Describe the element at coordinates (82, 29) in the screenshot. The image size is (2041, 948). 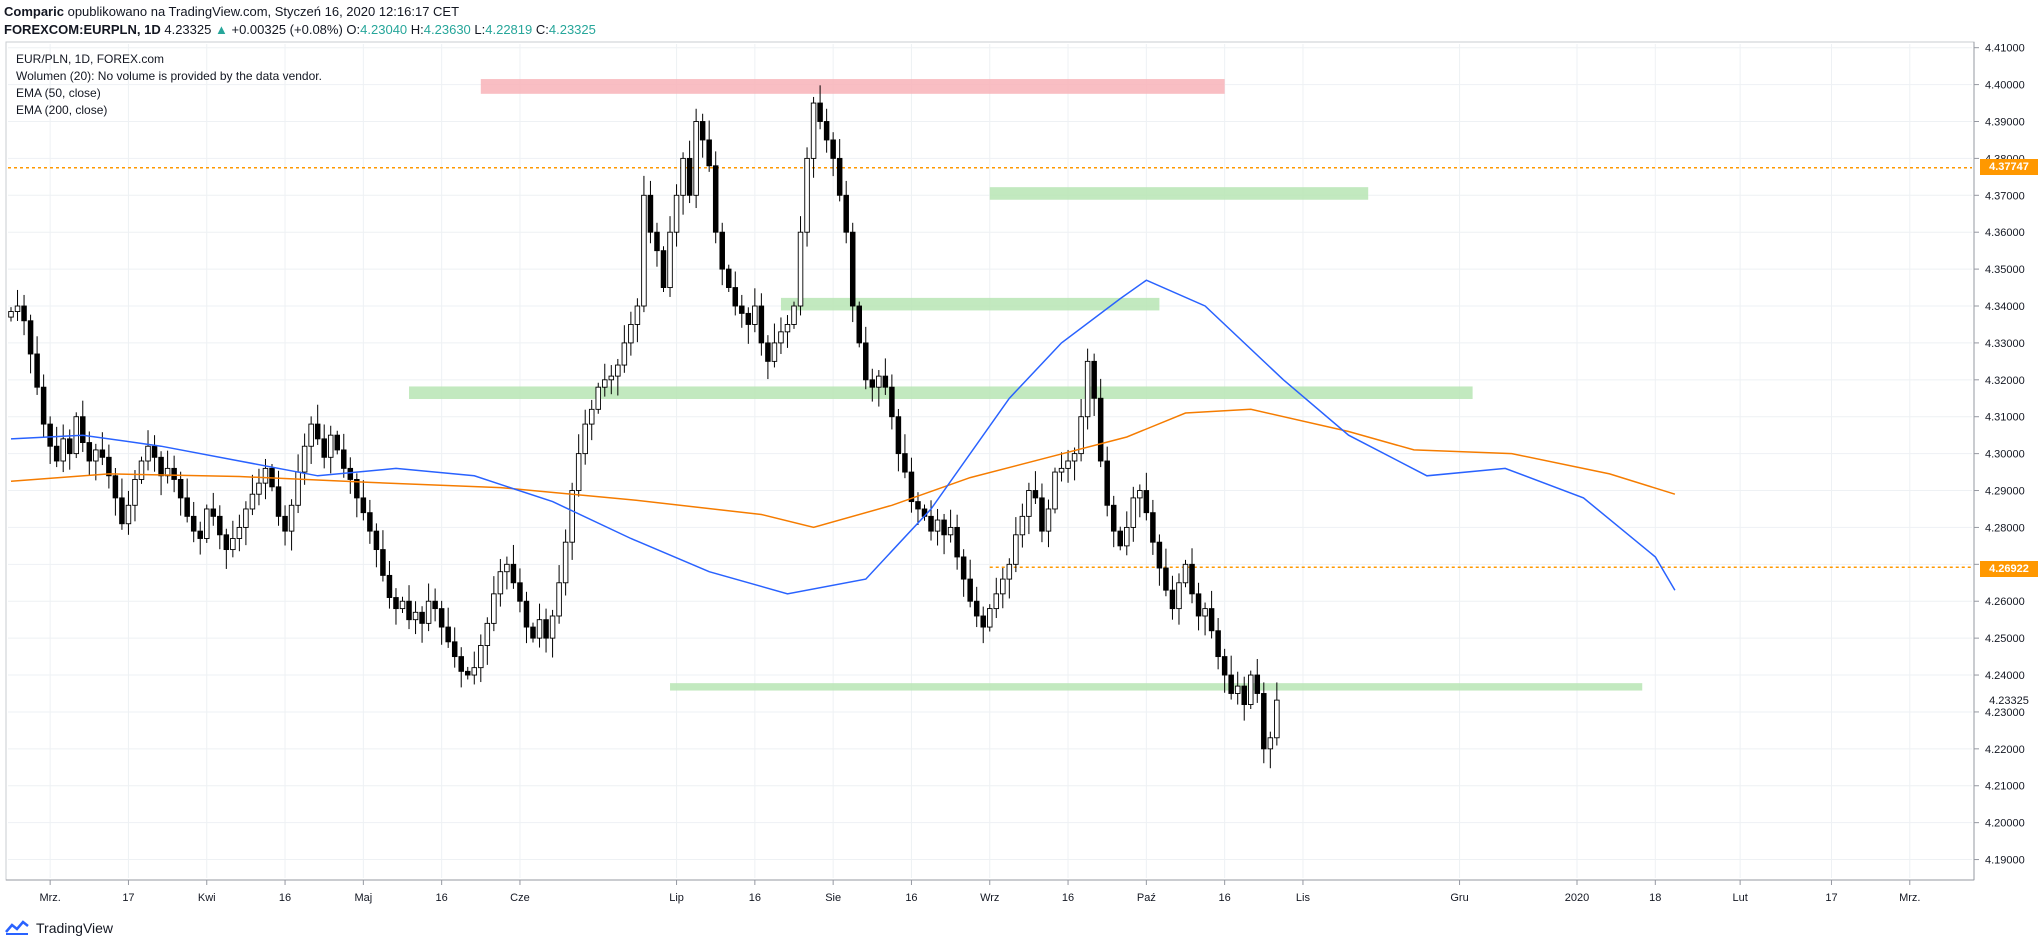
I see `symbol-name: FOREXCOM:EURPLN, 1D` at that location.